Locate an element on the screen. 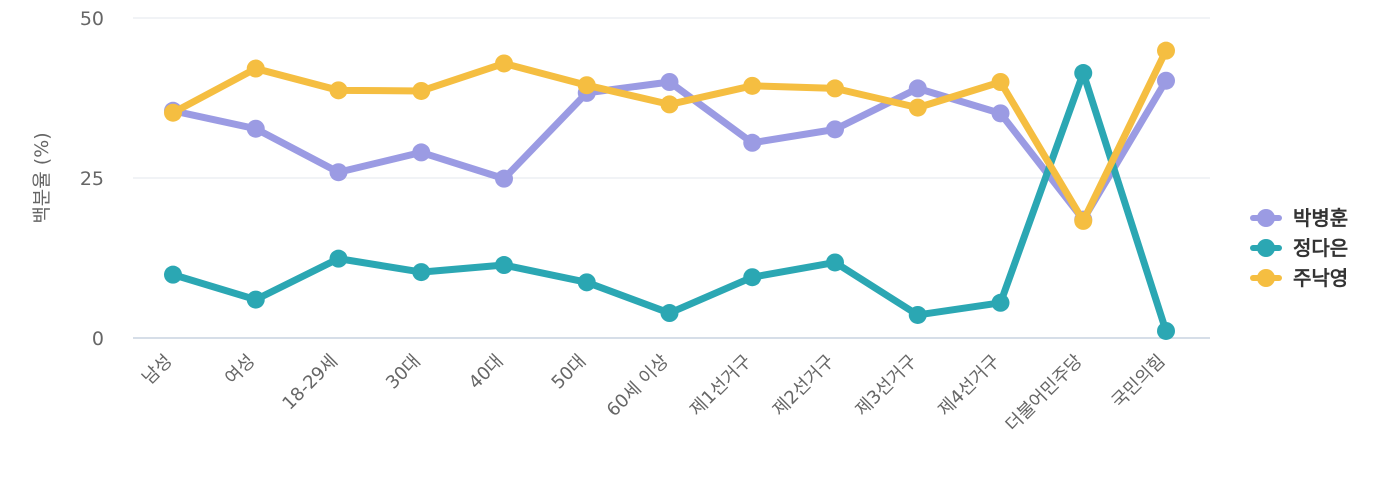 The height and width of the screenshot is (500, 1400). legend-label: 주낙영 is located at coordinates (1320, 278).